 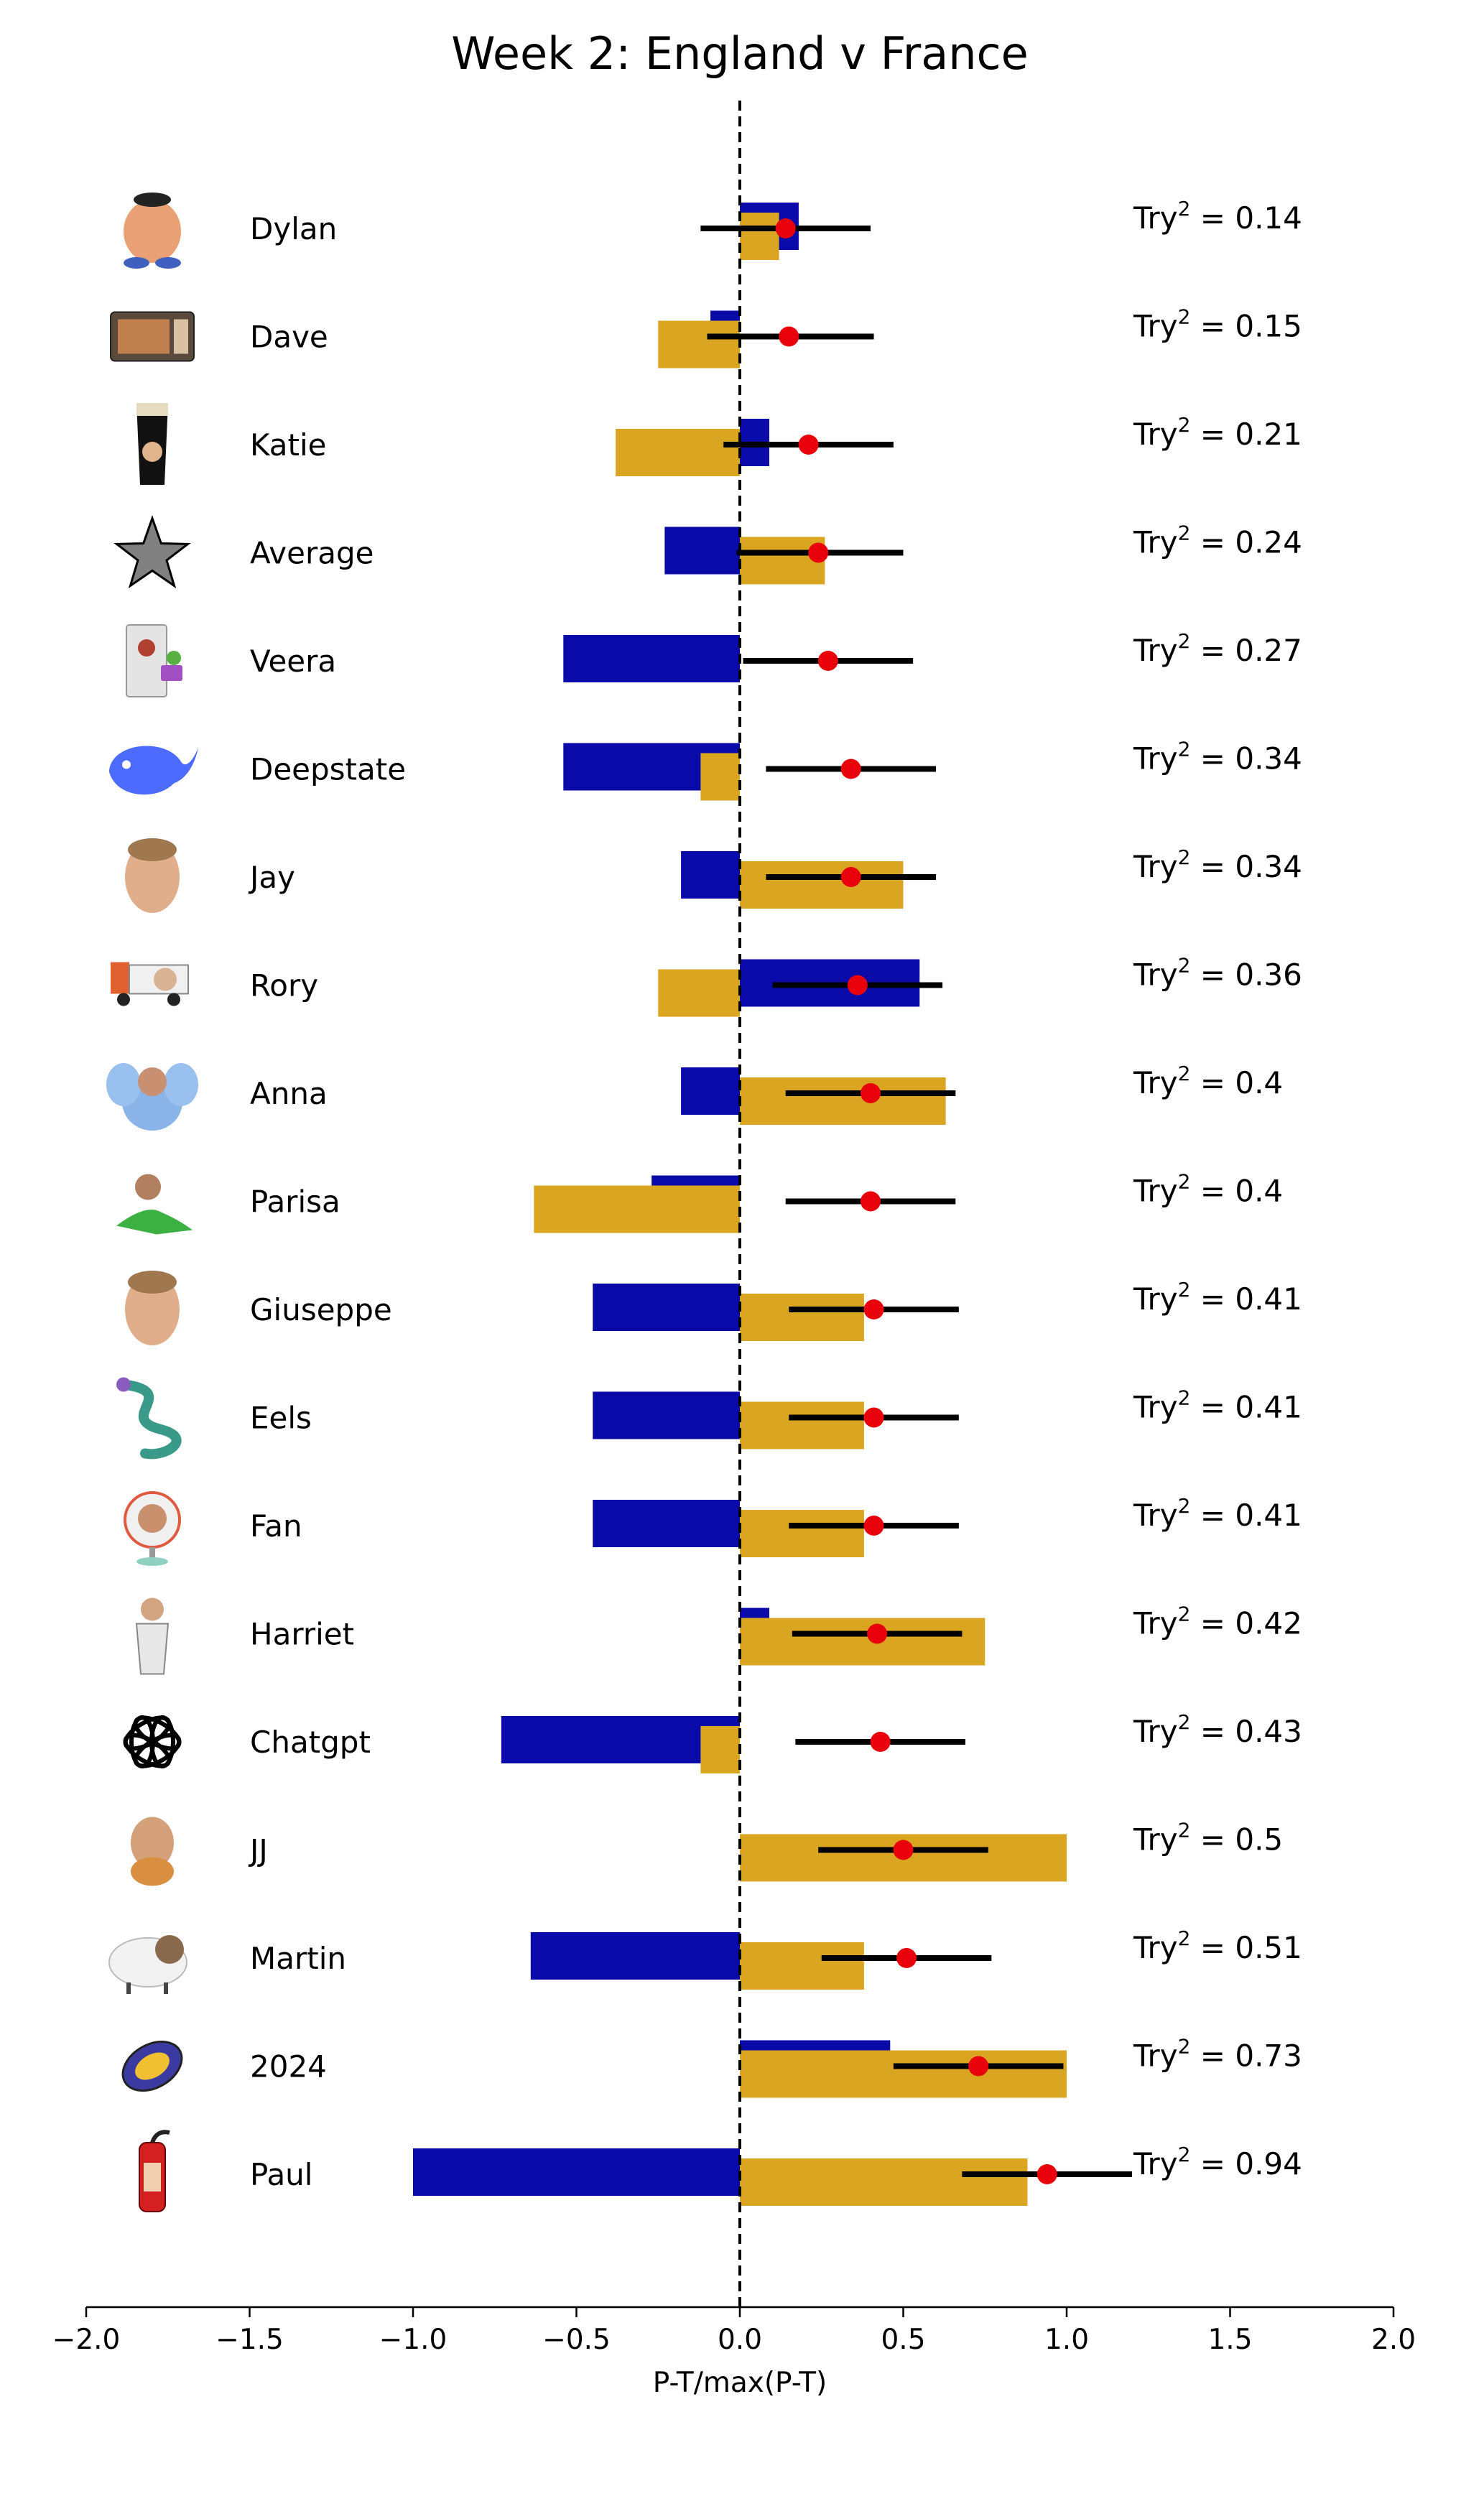 I want to click on row-name-label: Average, so click(x=312, y=553).